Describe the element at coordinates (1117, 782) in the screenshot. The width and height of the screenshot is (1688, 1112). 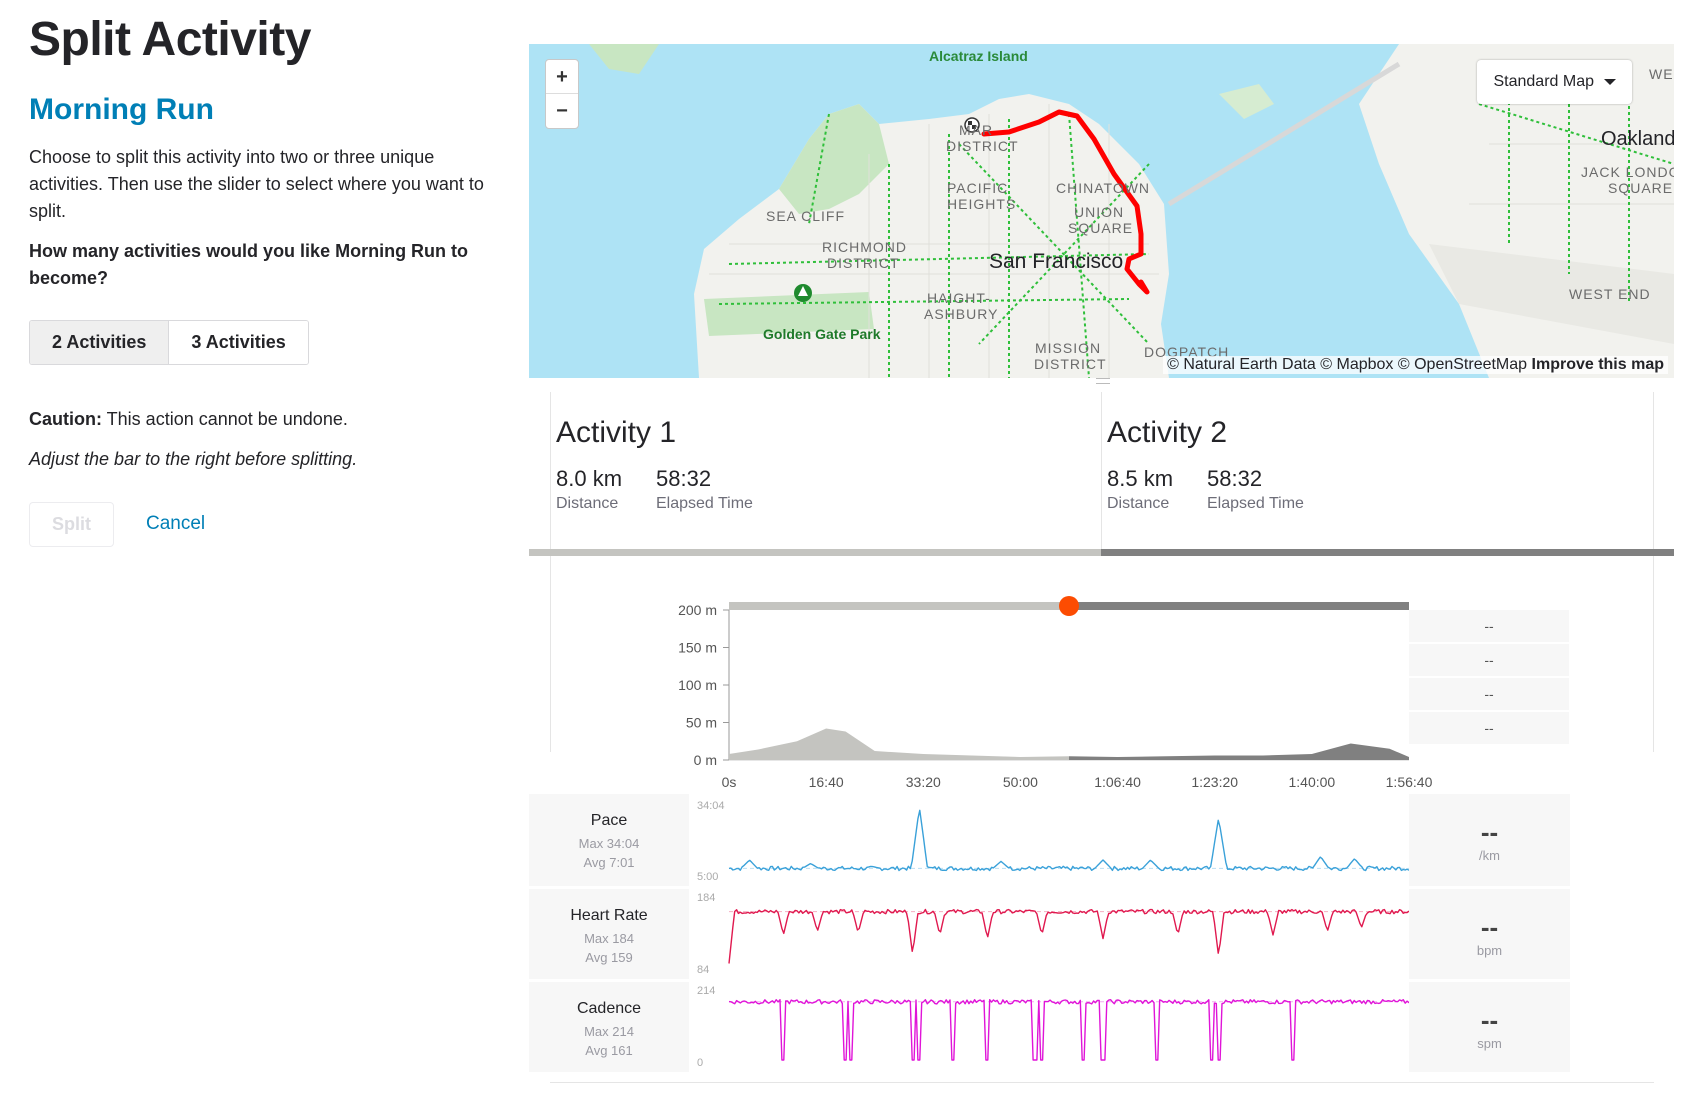
I see `x-tick-label: 1:06:40` at that location.